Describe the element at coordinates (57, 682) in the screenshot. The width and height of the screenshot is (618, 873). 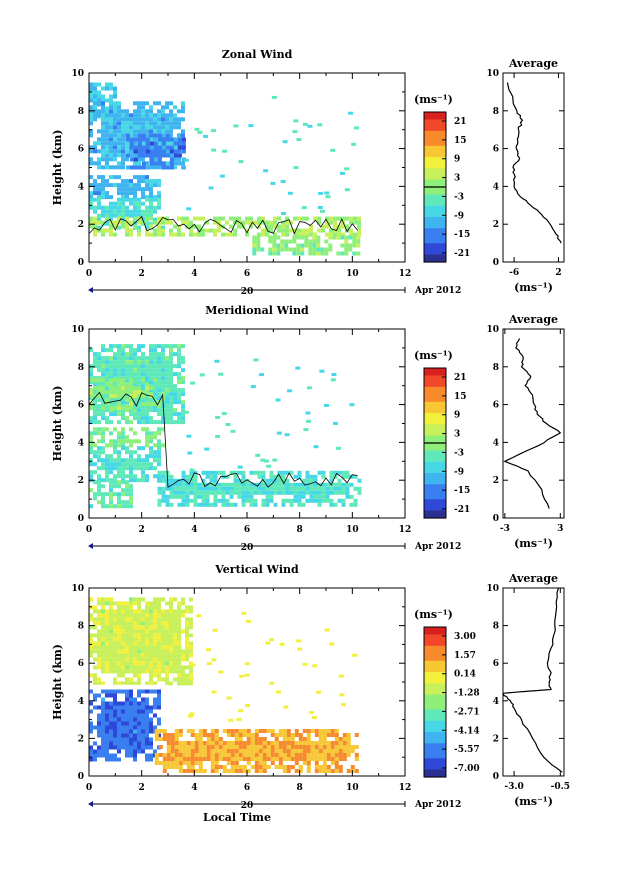
I see `y-axis-label: Height (km)` at that location.